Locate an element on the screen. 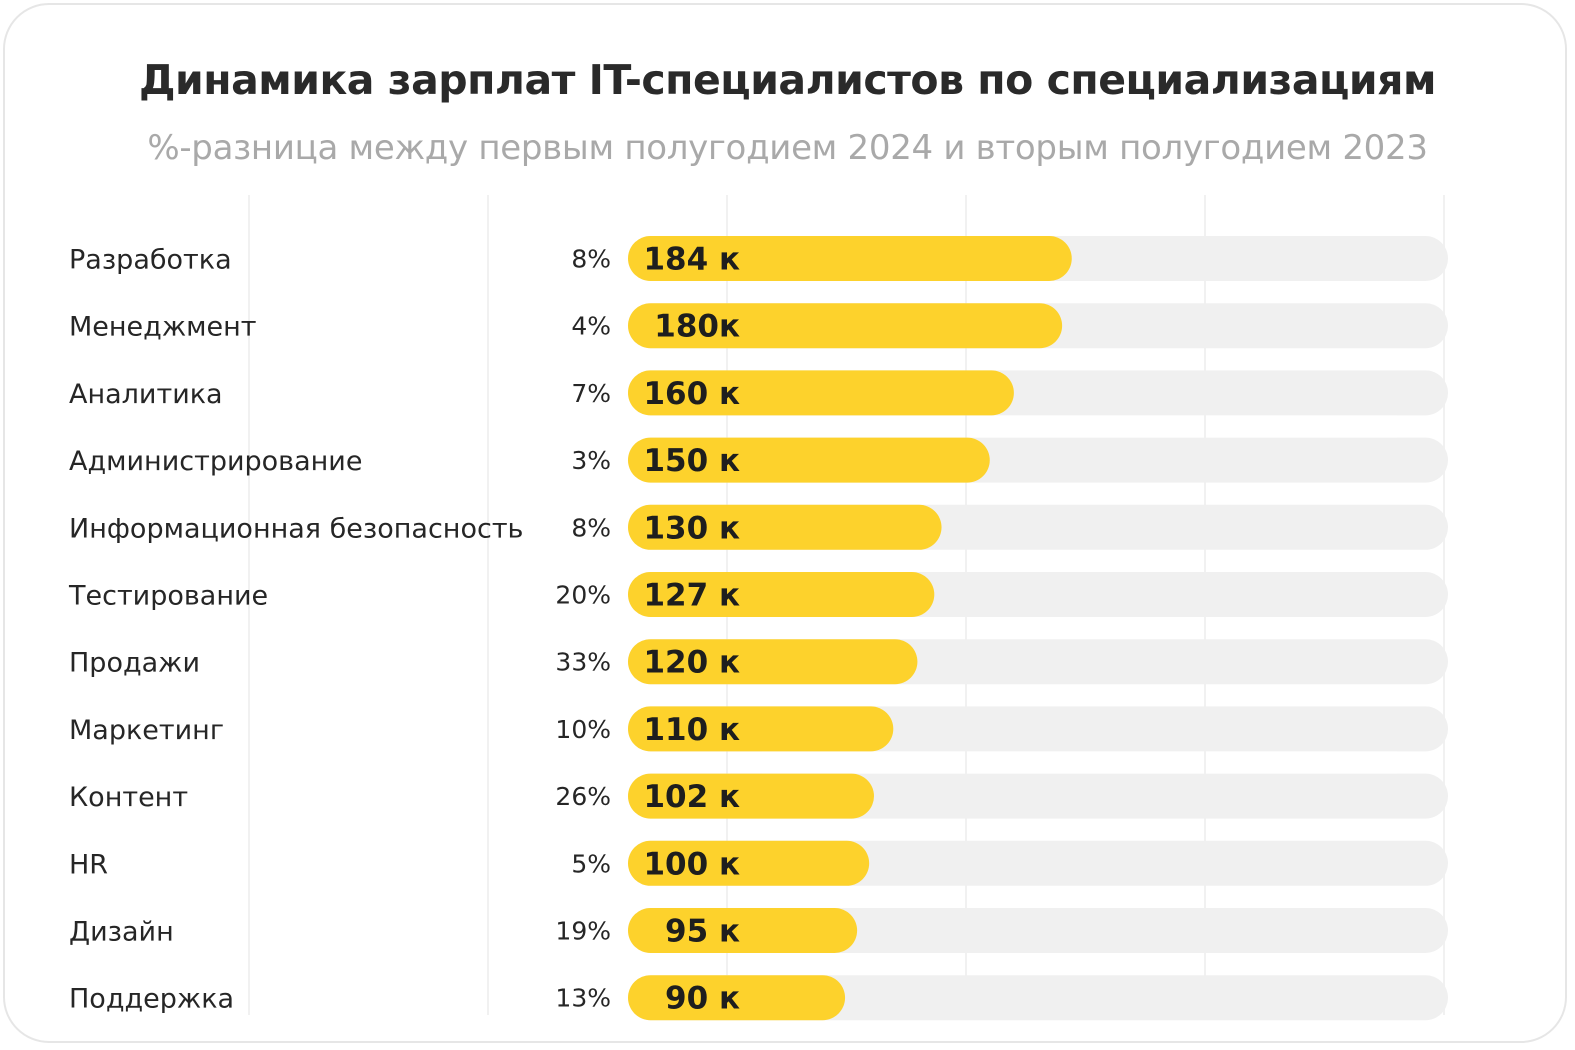 This screenshot has width=1575, height=1050. value-label: 100 к is located at coordinates (691, 864).